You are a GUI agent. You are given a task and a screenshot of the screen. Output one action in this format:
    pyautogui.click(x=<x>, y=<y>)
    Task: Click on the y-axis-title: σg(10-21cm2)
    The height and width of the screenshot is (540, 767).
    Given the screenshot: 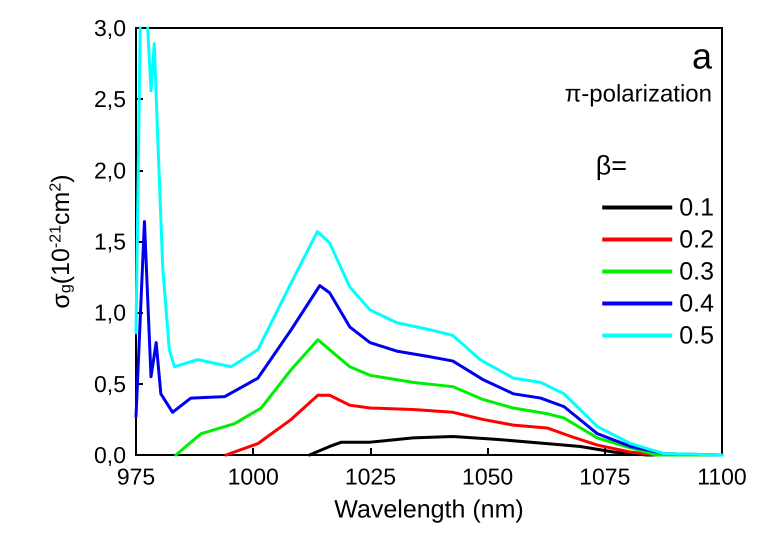 What is the action you would take?
    pyautogui.click(x=61, y=241)
    